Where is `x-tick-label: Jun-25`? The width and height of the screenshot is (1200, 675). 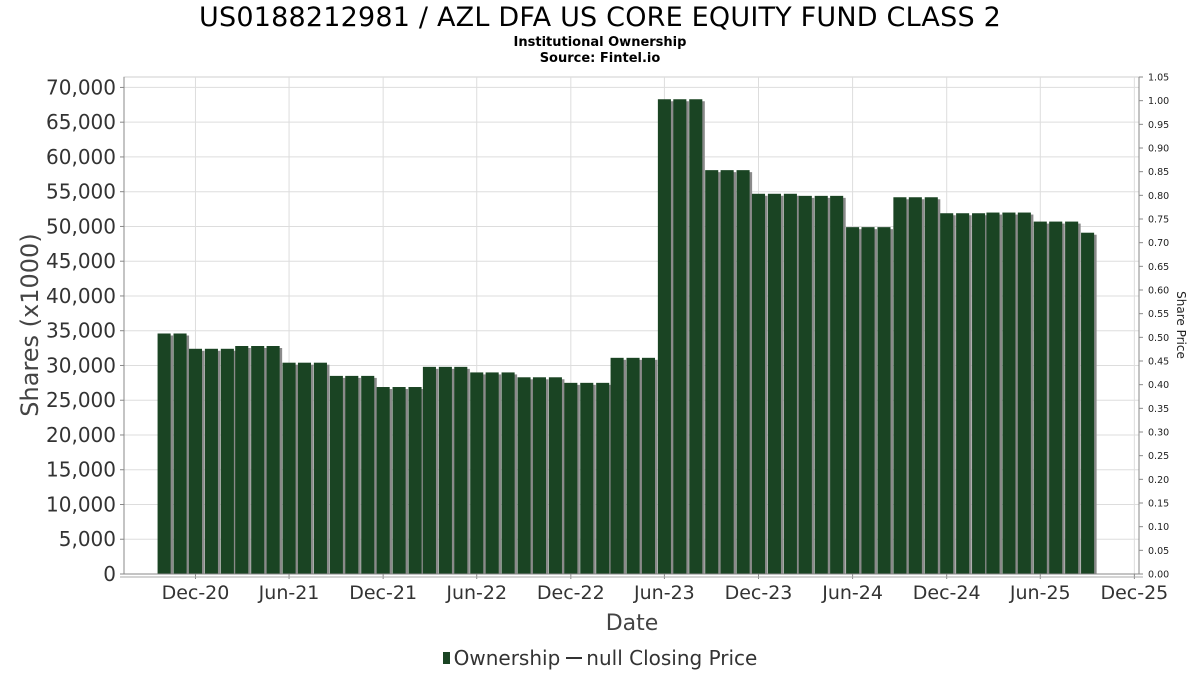 x-tick-label: Jun-25 is located at coordinates (1040, 593).